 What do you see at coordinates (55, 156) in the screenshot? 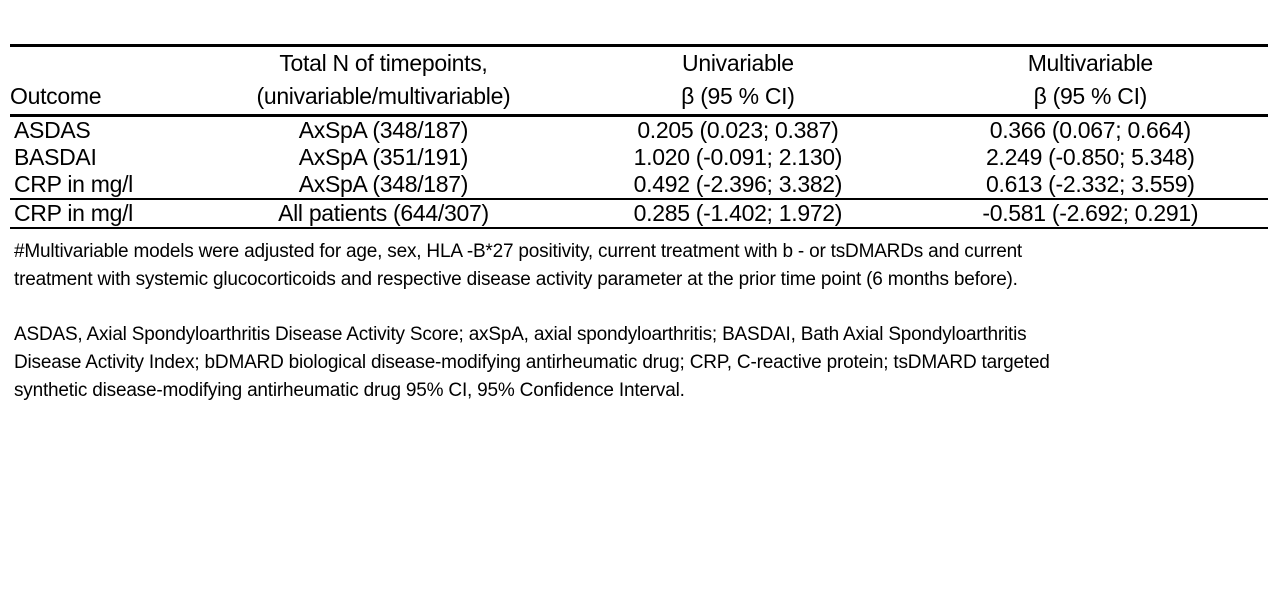
I see `cell-outcome: BASDAI` at bounding box center [55, 156].